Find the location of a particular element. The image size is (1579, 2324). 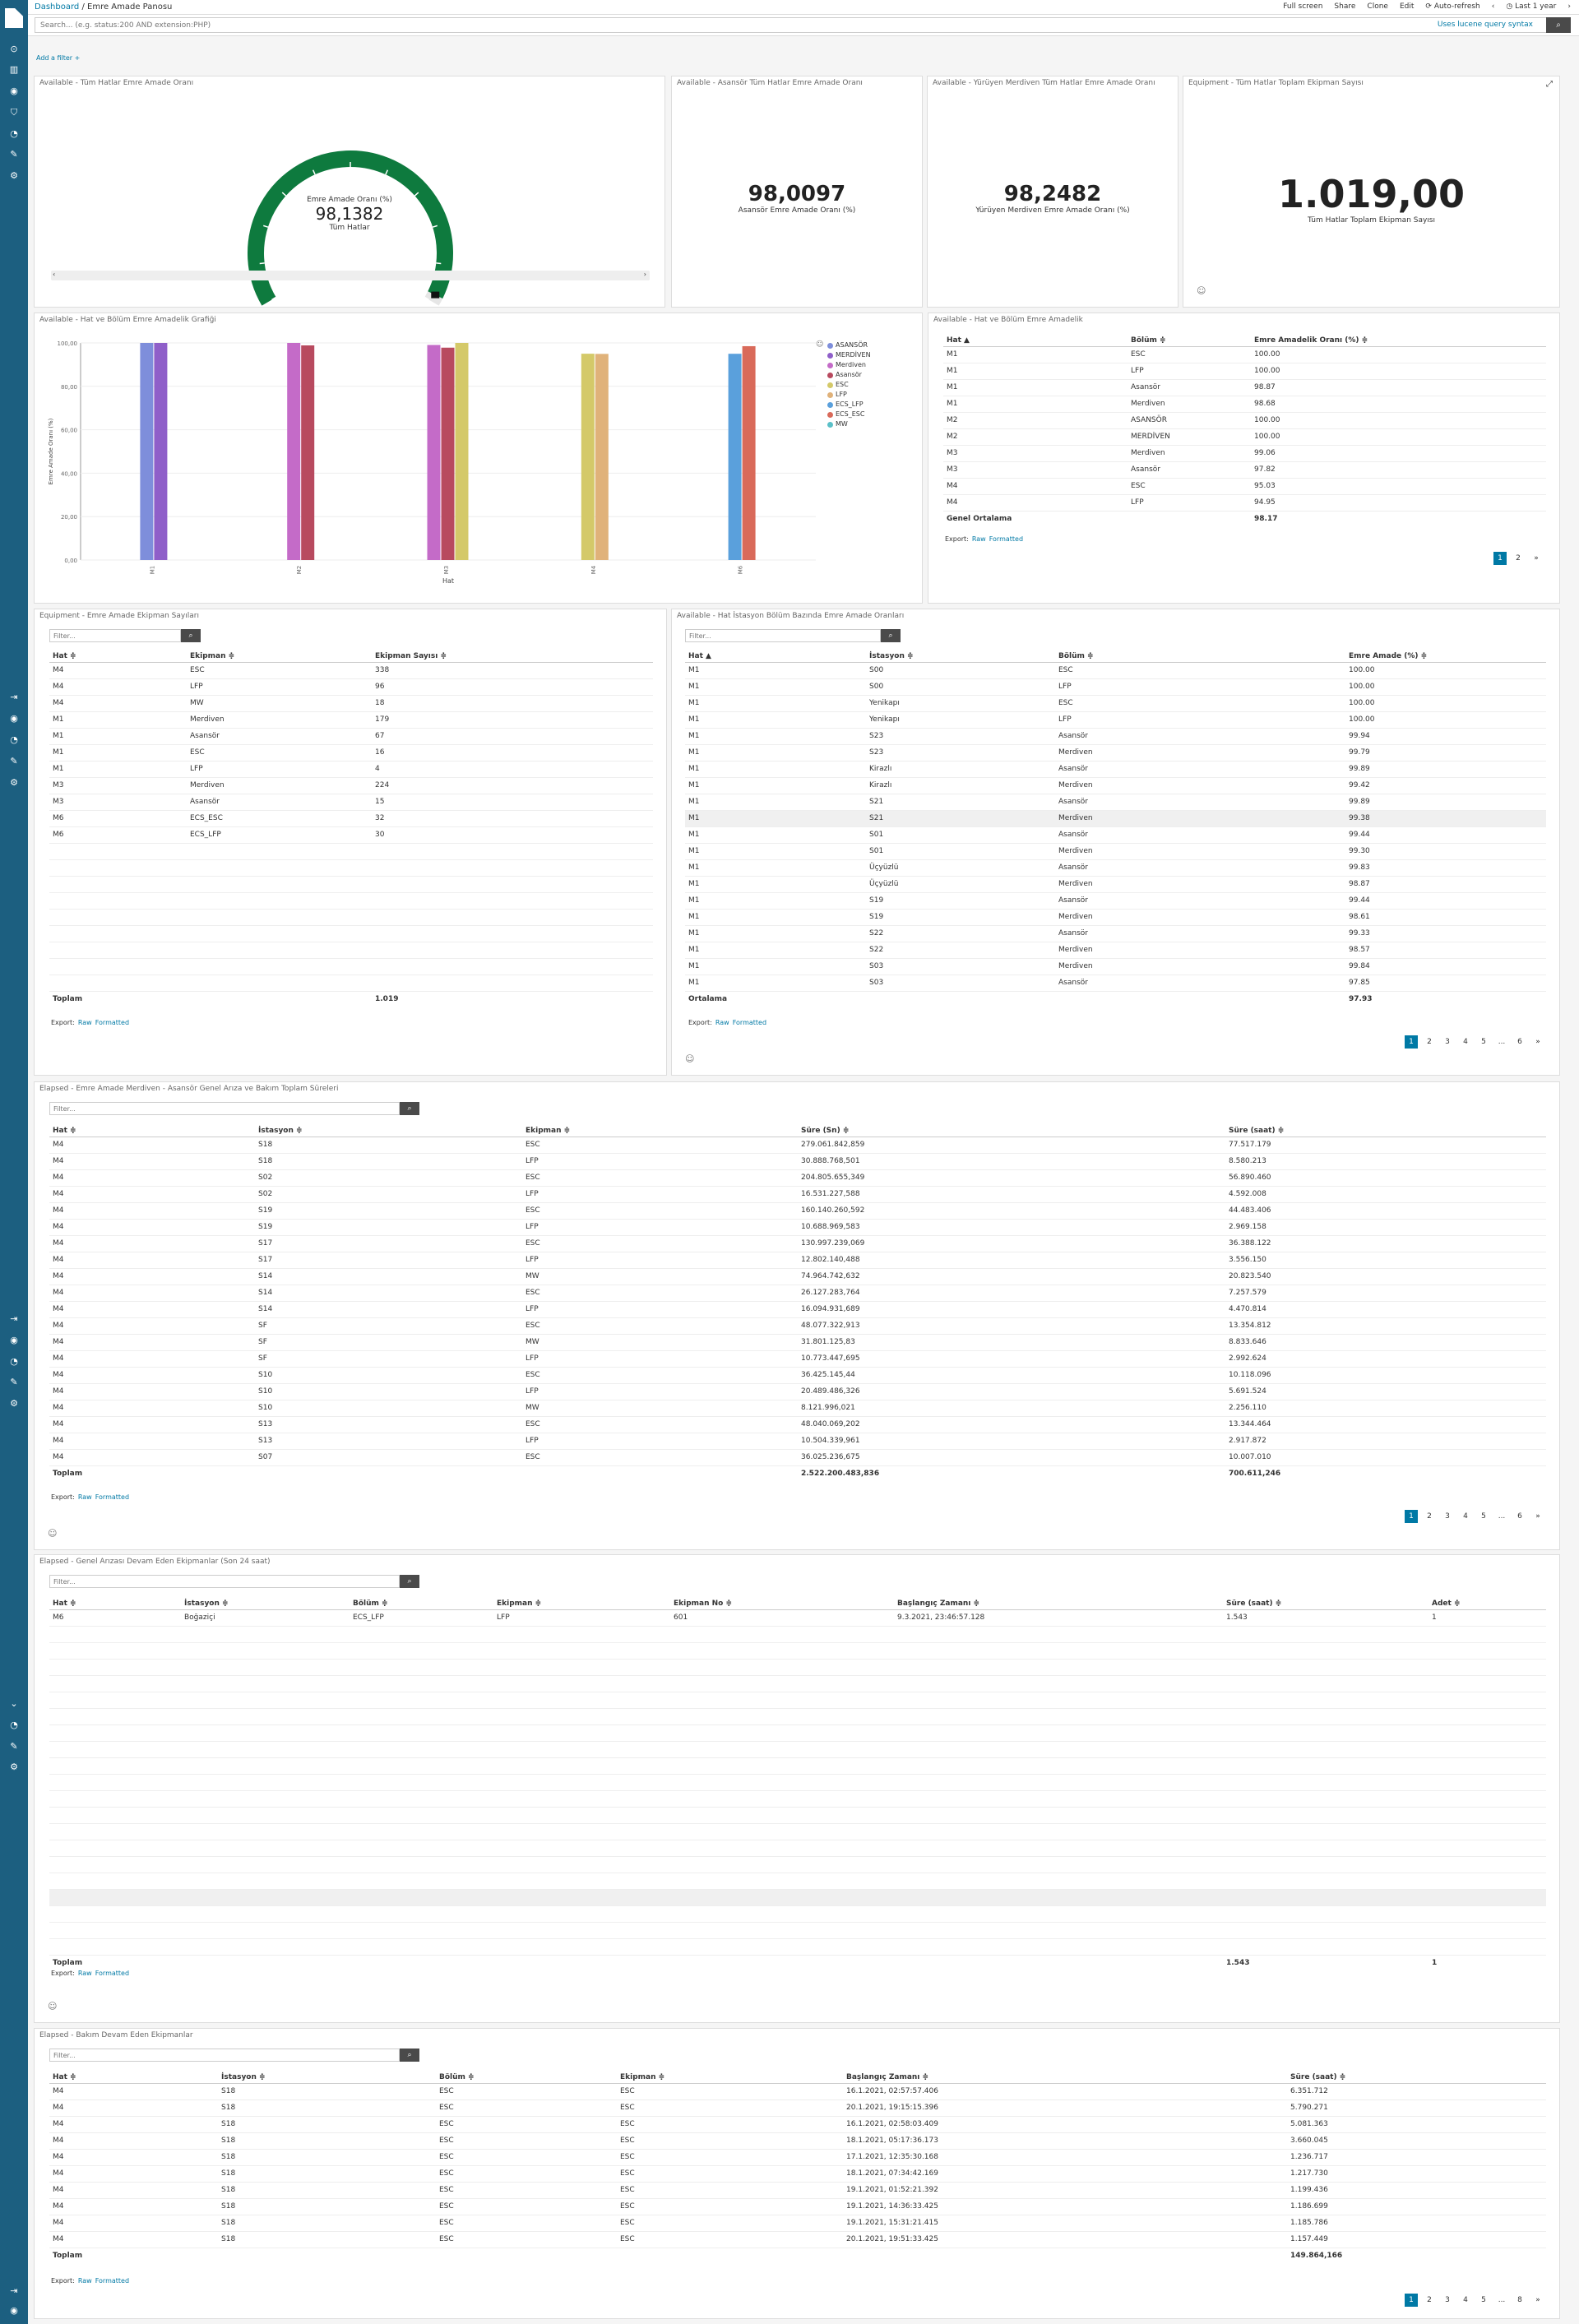

legend-item: MERDİVEN is located at coordinates (849, 355).